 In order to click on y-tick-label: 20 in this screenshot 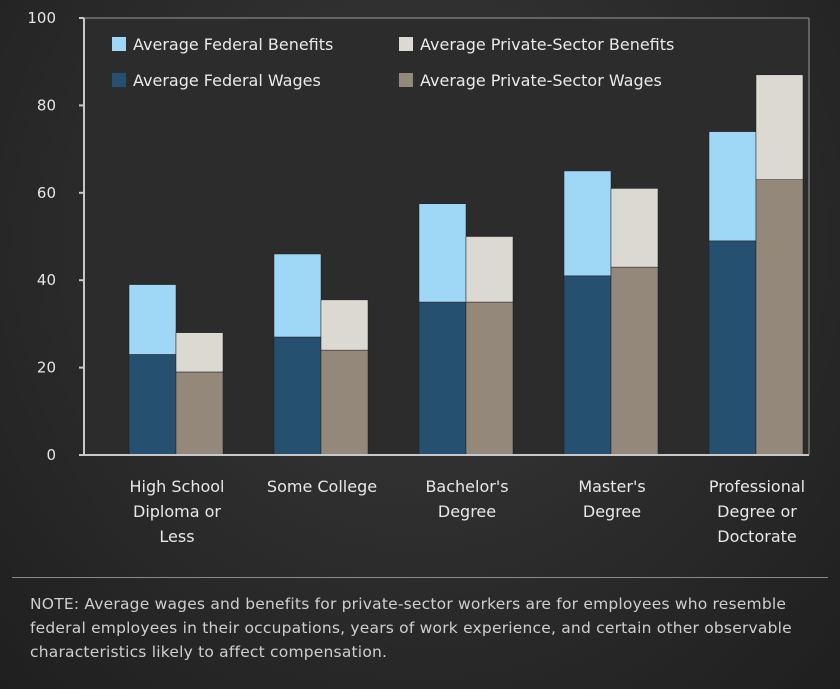, I will do `click(46, 368)`.